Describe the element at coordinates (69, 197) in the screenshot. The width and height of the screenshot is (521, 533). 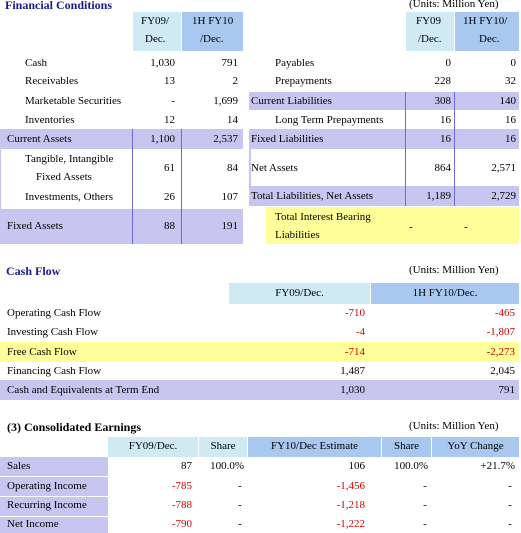
I see `fc-row-label: Investments, Others` at that location.